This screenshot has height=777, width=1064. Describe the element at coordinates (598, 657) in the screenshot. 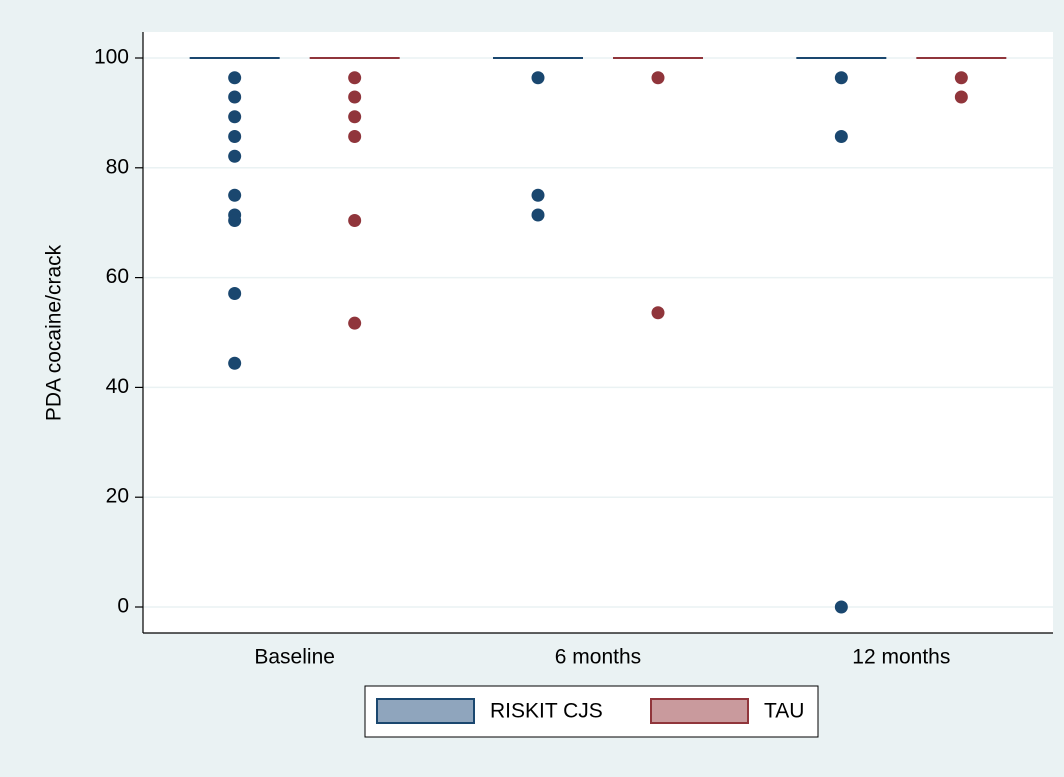

I see `x-tick-label: 6 months` at that location.